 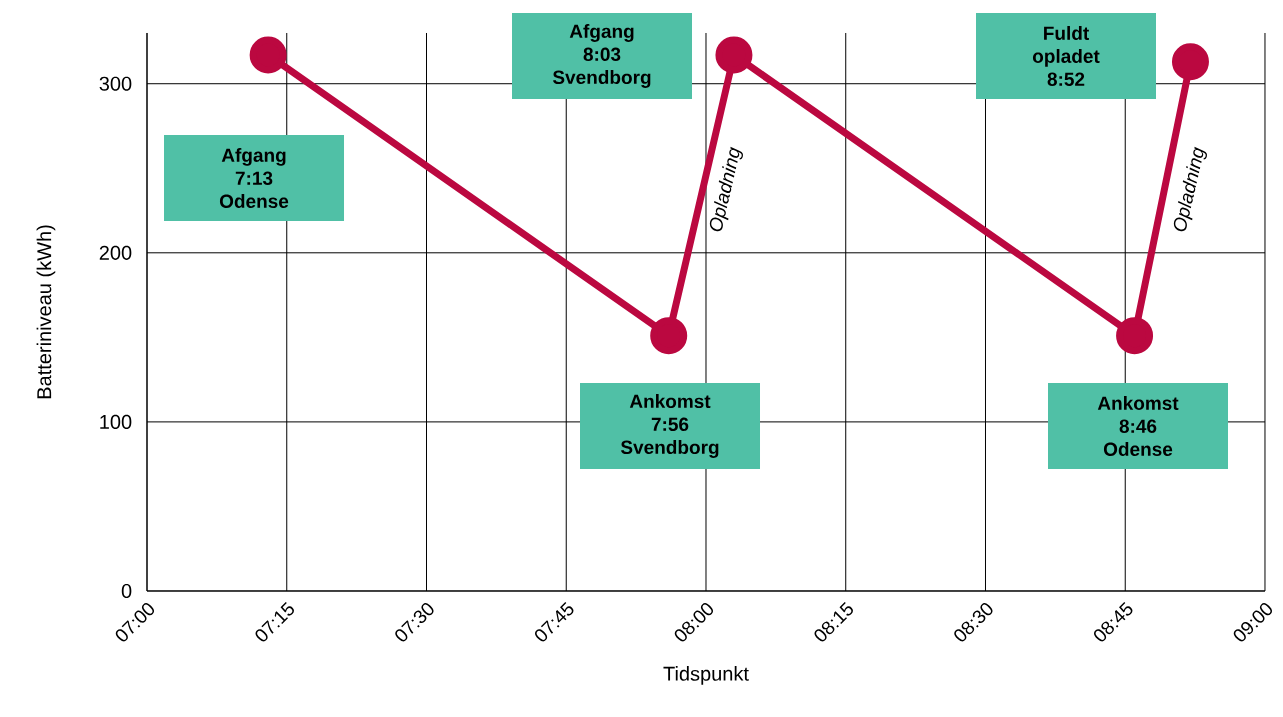 What do you see at coordinates (1138, 426) in the screenshot?
I see `annotation: Ankomst 8:46 Odense` at bounding box center [1138, 426].